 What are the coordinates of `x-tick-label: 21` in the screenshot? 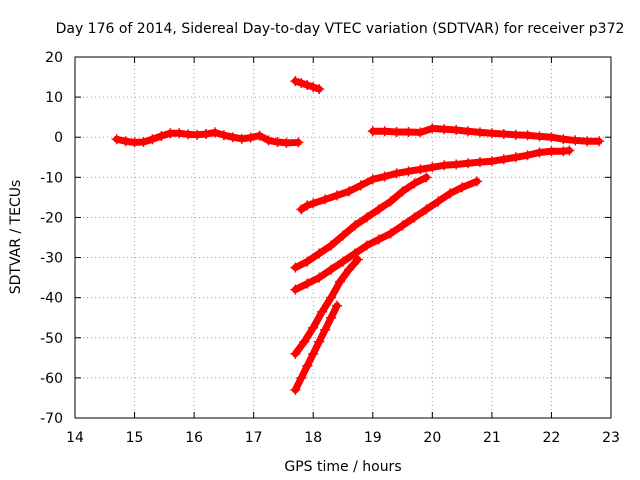 It's located at (492, 438).